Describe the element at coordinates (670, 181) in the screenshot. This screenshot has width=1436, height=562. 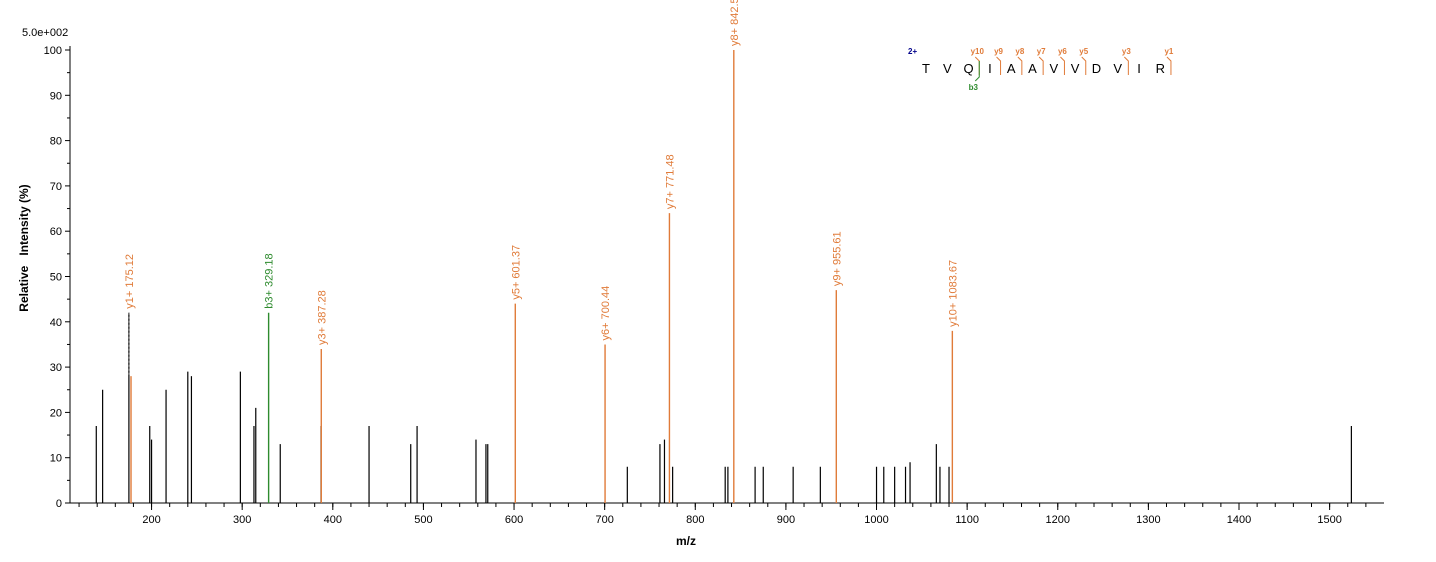
I see `peak-label-y-ion: y7+ 771.48` at that location.